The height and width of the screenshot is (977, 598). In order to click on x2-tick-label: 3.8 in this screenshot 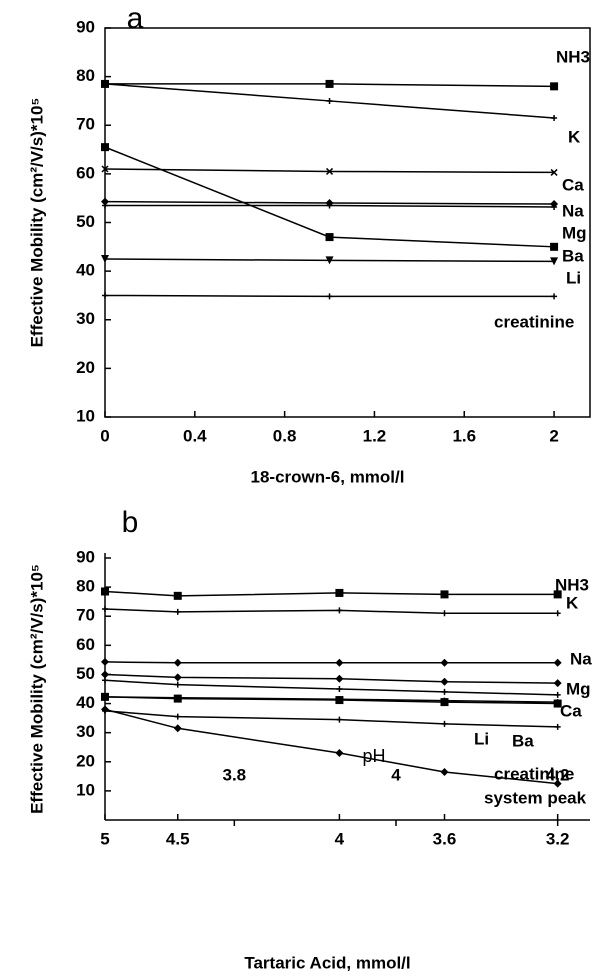, I will do `click(235, 774)`.